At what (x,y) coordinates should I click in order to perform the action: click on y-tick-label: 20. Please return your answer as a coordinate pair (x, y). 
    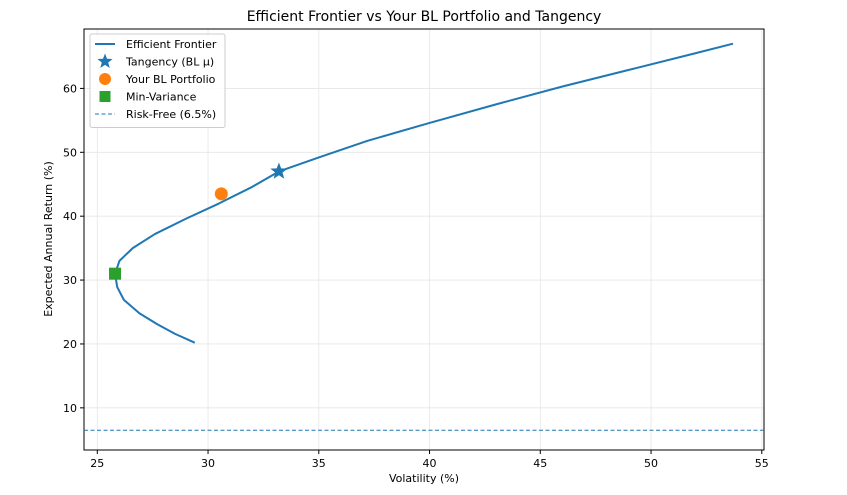
    Looking at the image, I should click on (70, 344).